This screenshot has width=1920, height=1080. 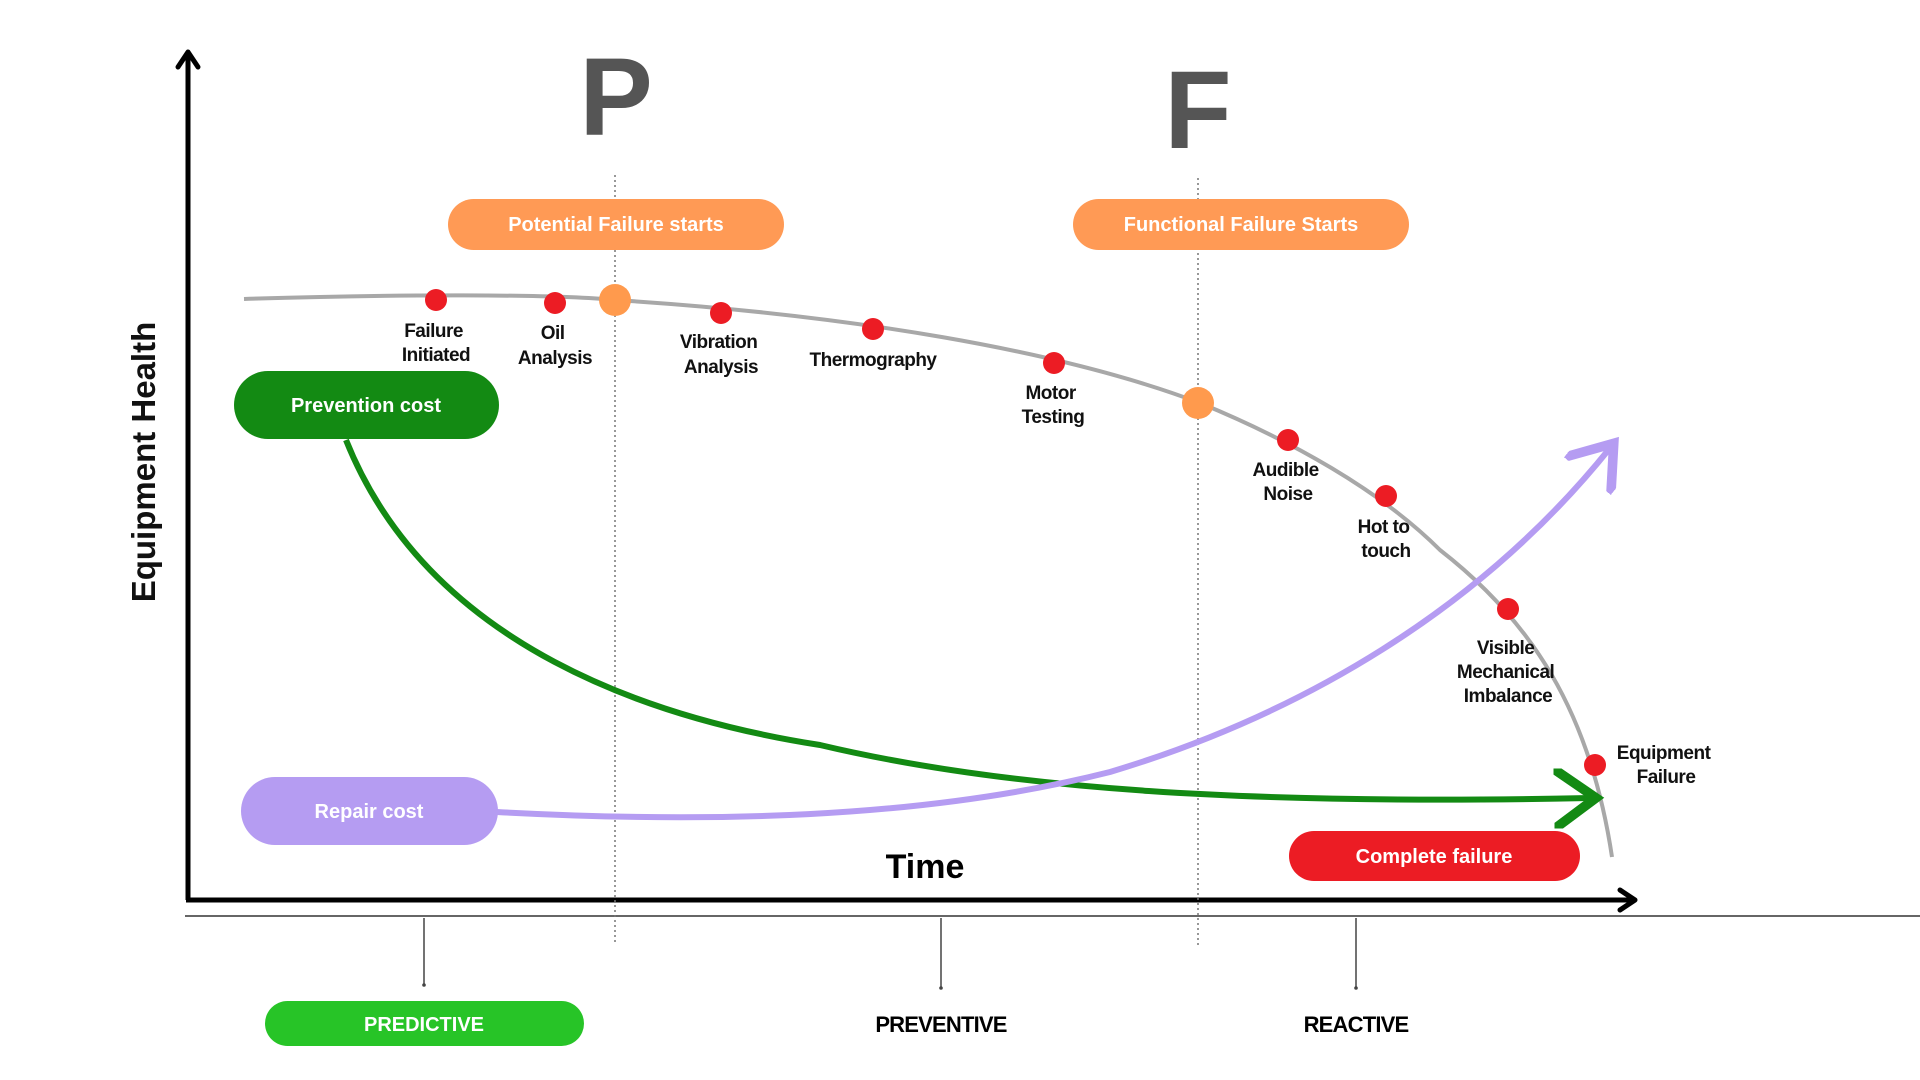 I want to click on predictive-zone-pill: PREDICTIVE, so click(x=424, y=1023).